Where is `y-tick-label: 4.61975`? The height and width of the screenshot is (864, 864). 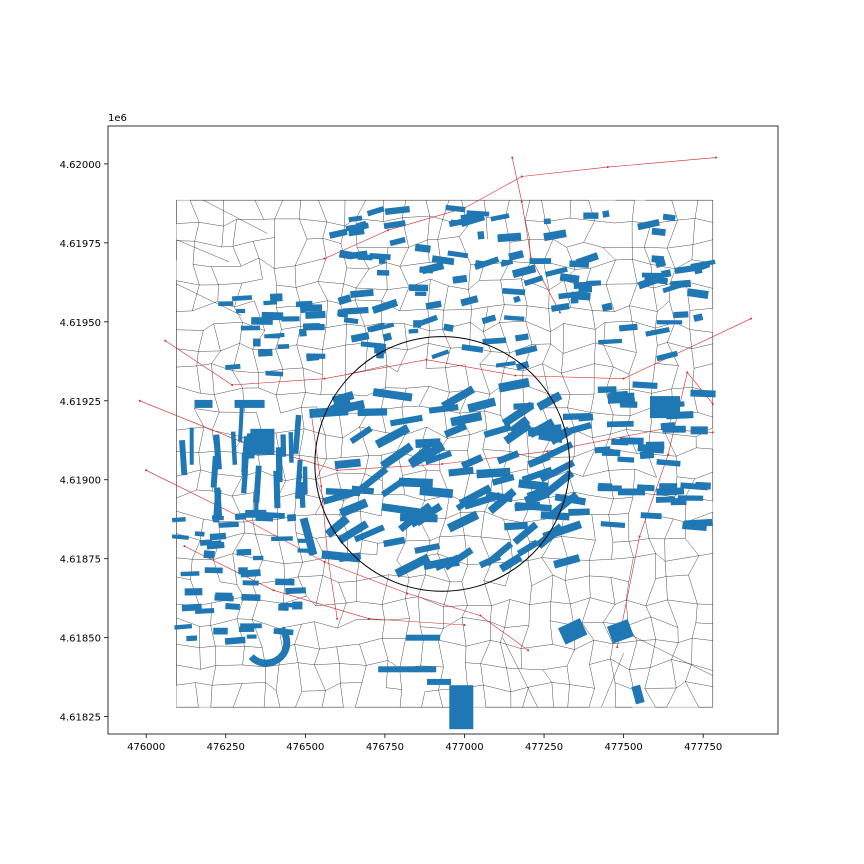
y-tick-label: 4.61975 is located at coordinates (80, 244).